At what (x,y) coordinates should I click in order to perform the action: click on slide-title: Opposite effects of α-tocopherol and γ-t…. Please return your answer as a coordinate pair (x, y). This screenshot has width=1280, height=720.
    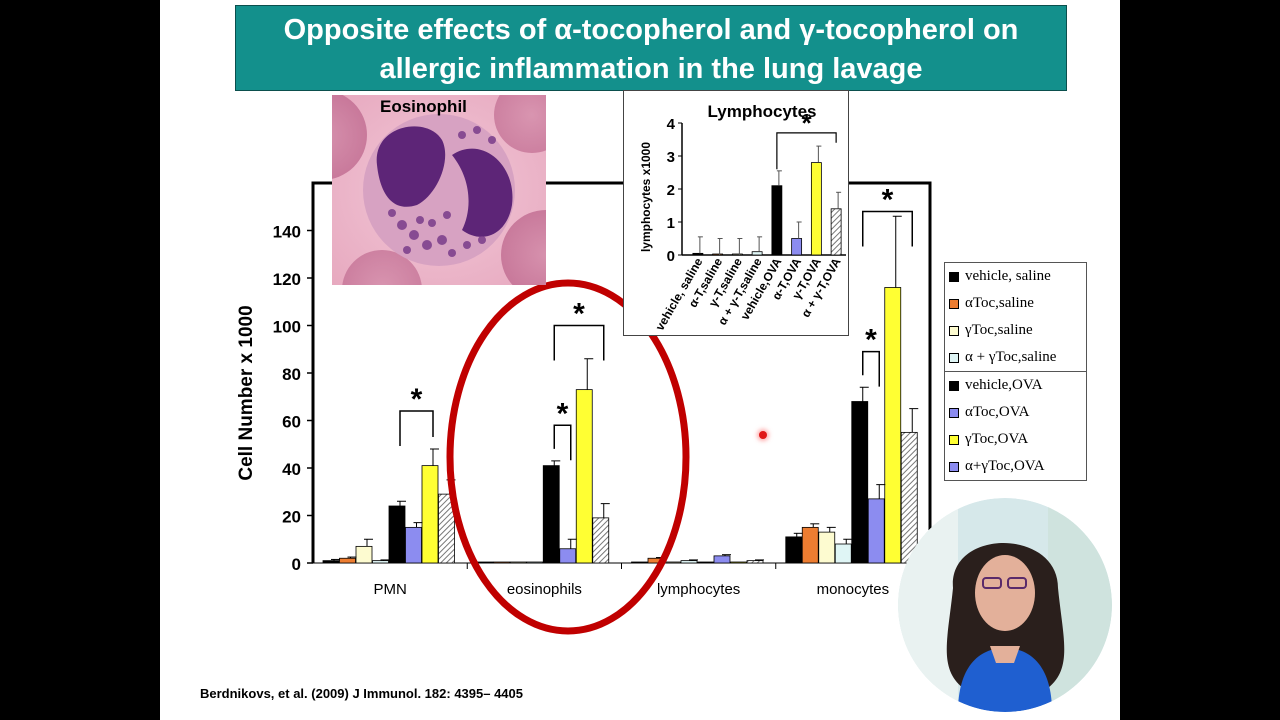
    Looking at the image, I should click on (651, 48).